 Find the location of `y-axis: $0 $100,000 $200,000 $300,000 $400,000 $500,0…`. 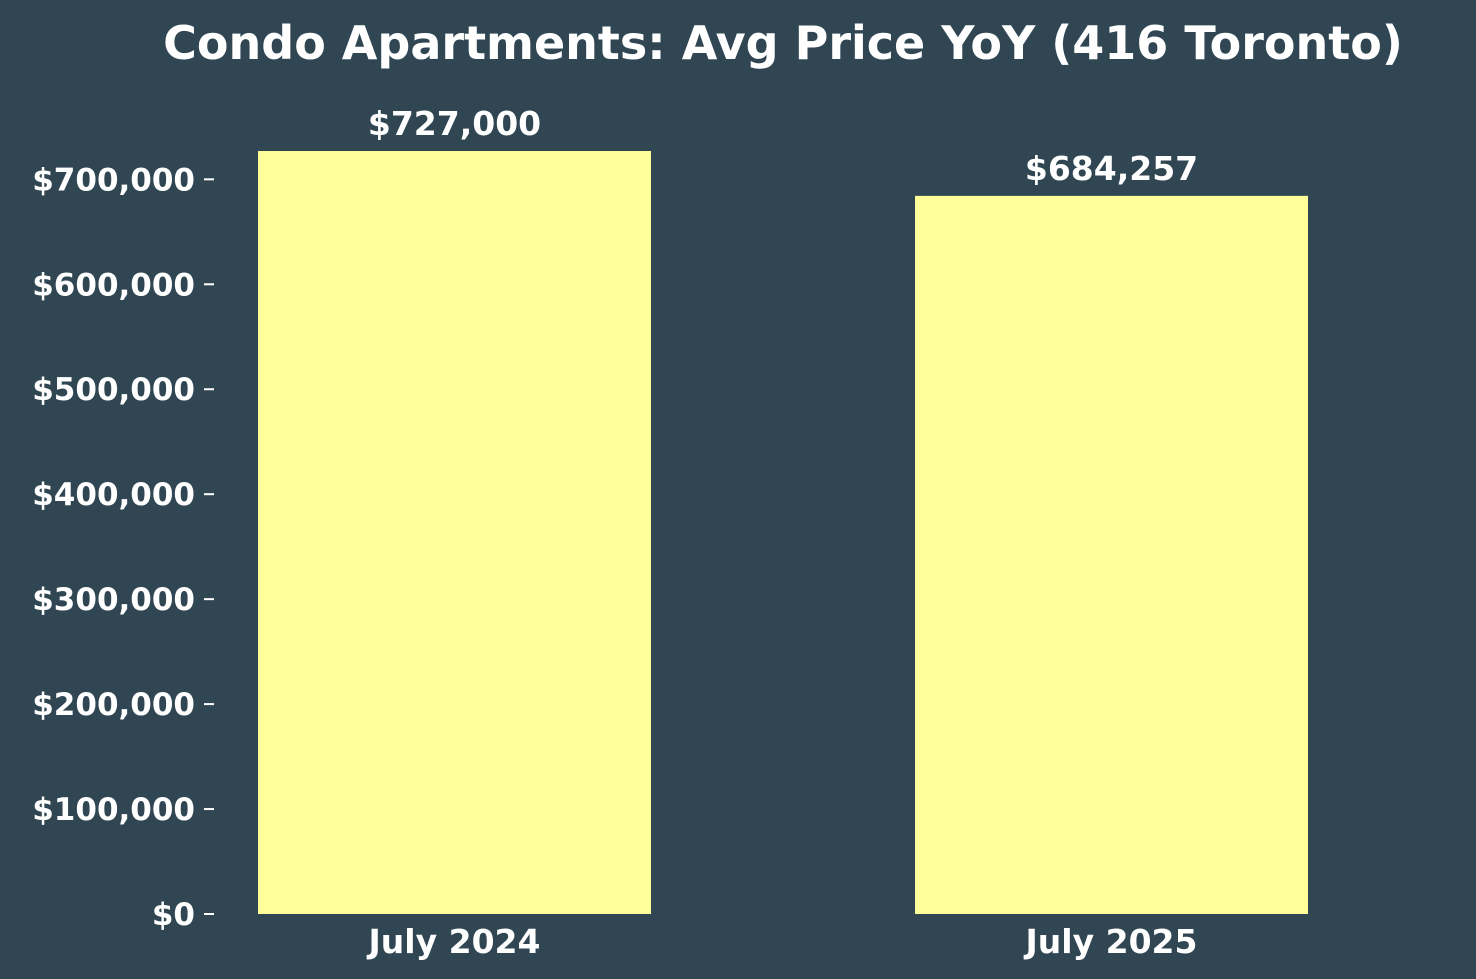

y-axis: $0 $100,000 $200,000 $300,000 $400,000 $500,0… is located at coordinates (123, 547).